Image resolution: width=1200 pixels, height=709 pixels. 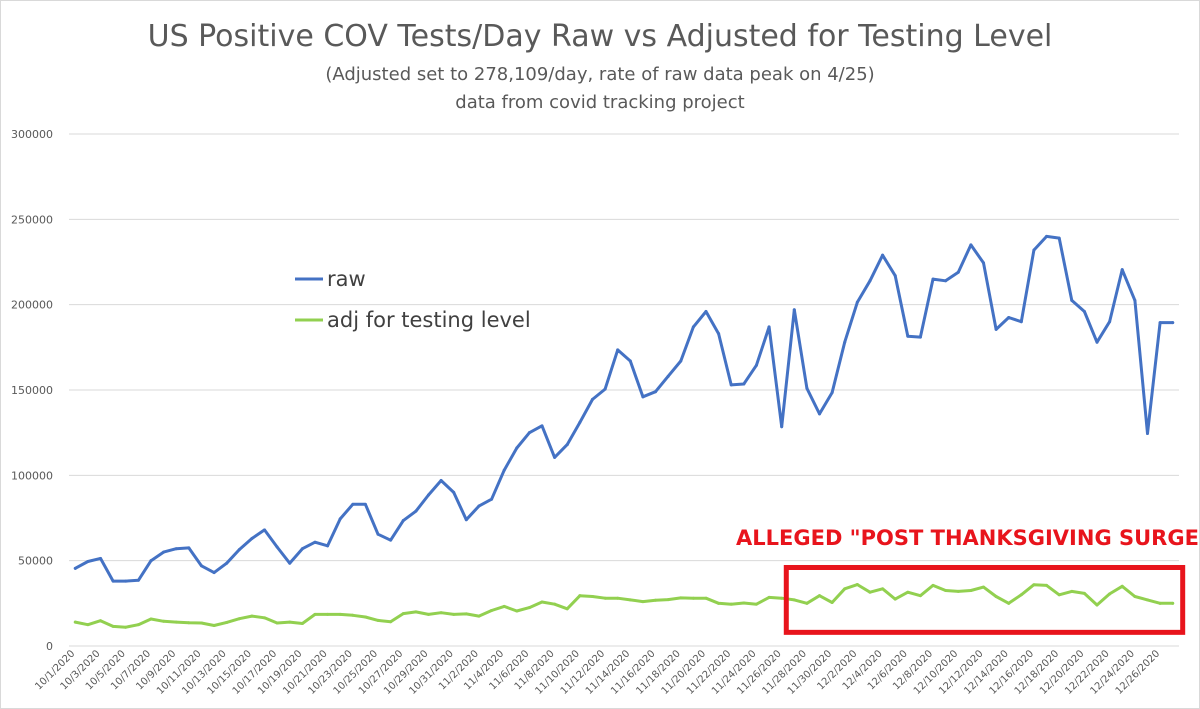 What do you see at coordinates (346, 279) in the screenshot?
I see `legend-label-raw: raw` at bounding box center [346, 279].